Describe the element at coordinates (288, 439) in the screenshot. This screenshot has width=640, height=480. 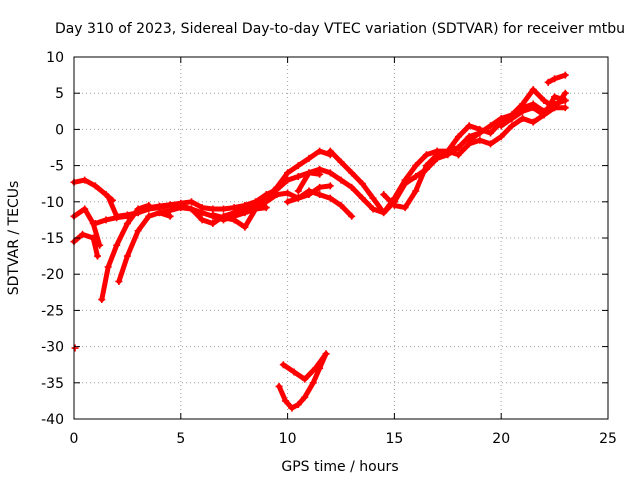
I see `x-tick-label: 10` at that location.